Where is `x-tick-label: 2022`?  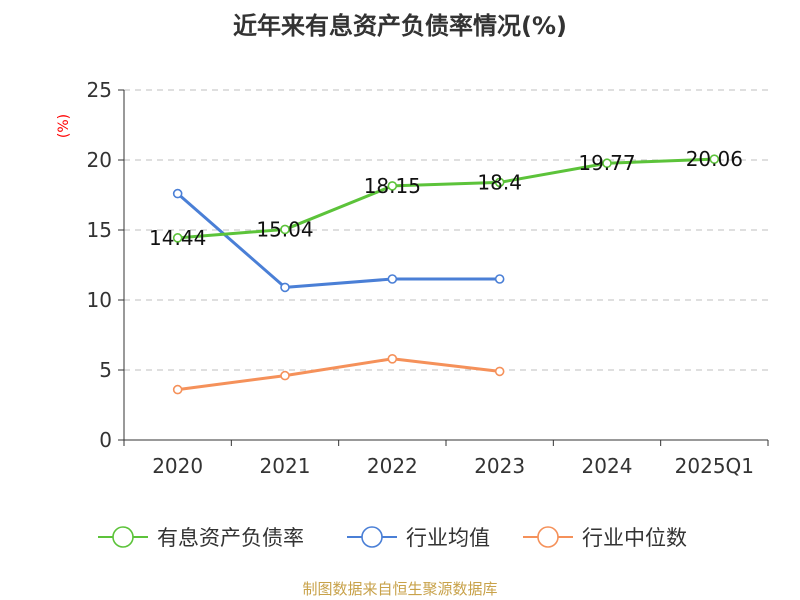
x-tick-label: 2022 is located at coordinates (392, 466).